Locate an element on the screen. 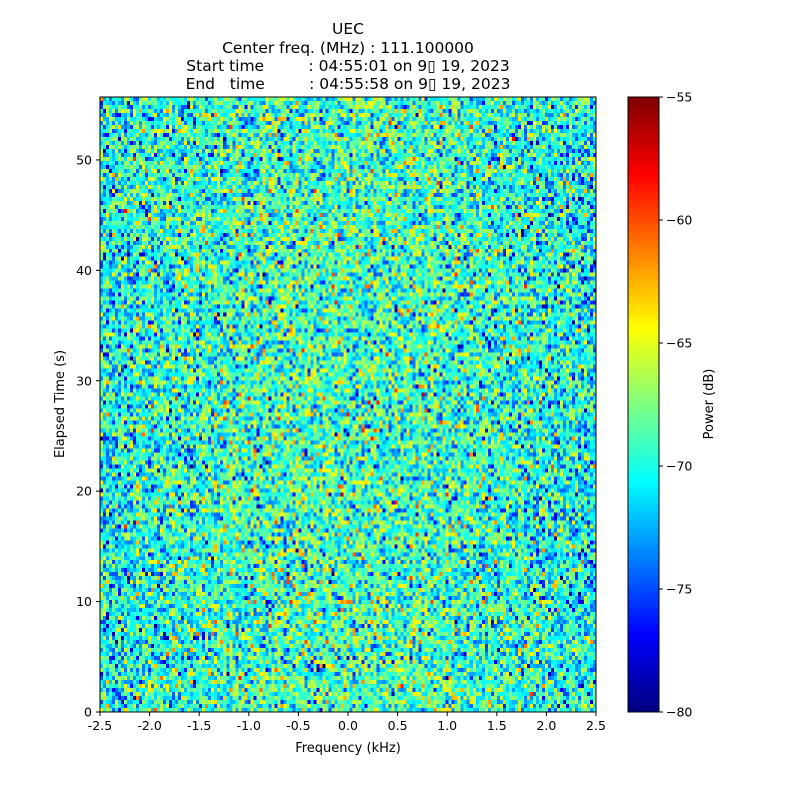 The height and width of the screenshot is (800, 800). colorbar-tick-label: −75 is located at coordinates (679, 589).